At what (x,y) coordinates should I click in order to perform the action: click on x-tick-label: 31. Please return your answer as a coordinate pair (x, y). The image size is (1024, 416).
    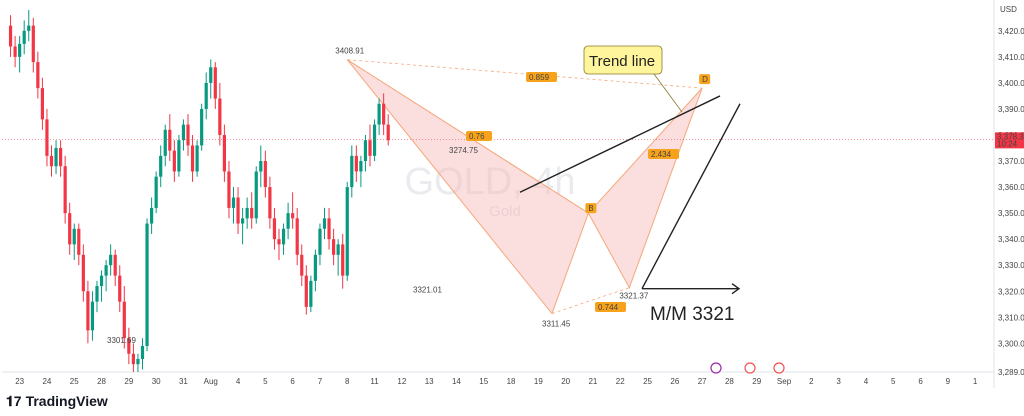
    Looking at the image, I should click on (183, 381).